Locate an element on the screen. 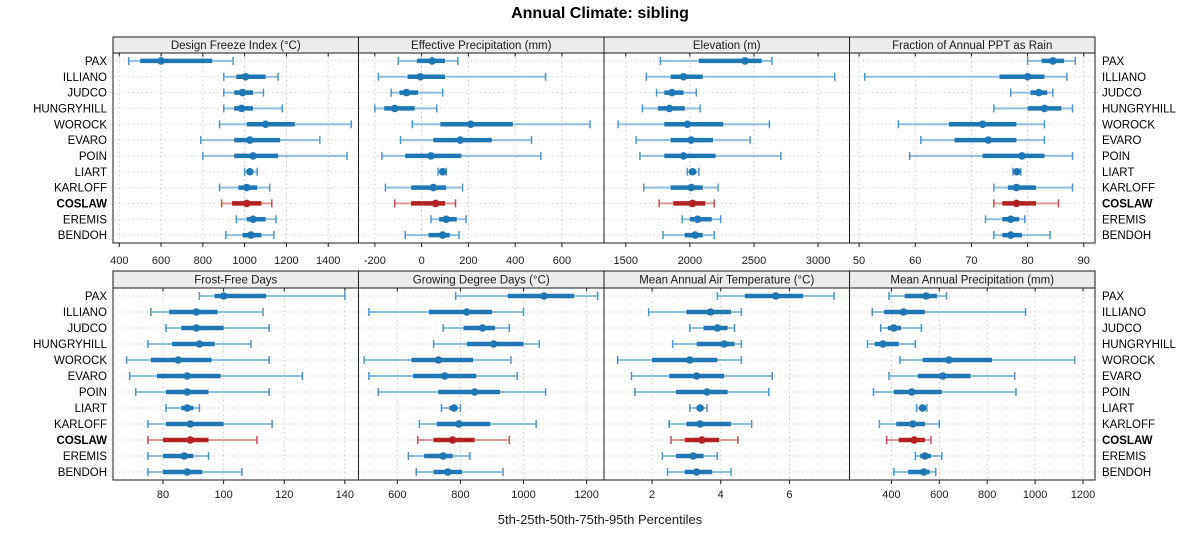 This screenshot has height=550, width=1200. percentiles-axis-label: 5th-25th-50th-75th-95th Percentiles is located at coordinates (600, 519).